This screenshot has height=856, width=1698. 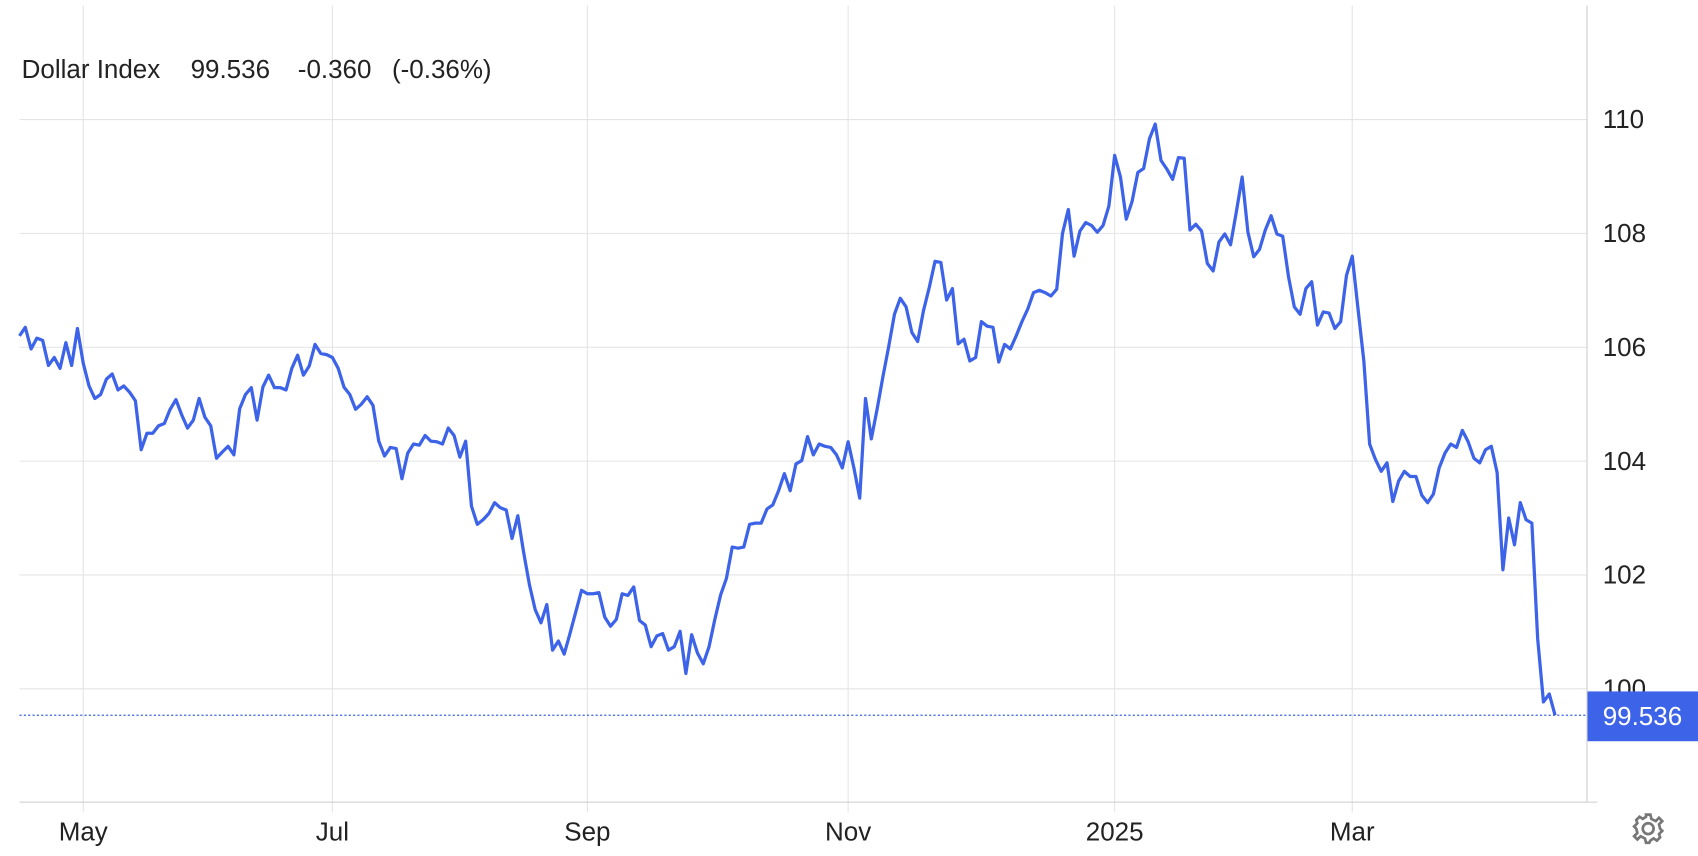 I want to click on last-value-label: 99.536, so click(x=1642, y=716).